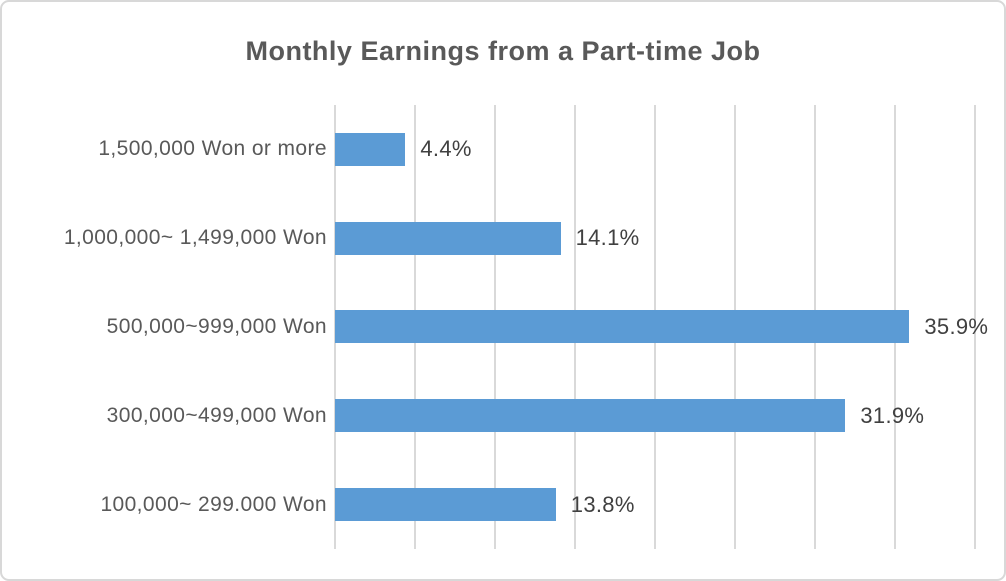 This screenshot has height=581, width=1006. I want to click on value-label: 13.8%, so click(602, 504).